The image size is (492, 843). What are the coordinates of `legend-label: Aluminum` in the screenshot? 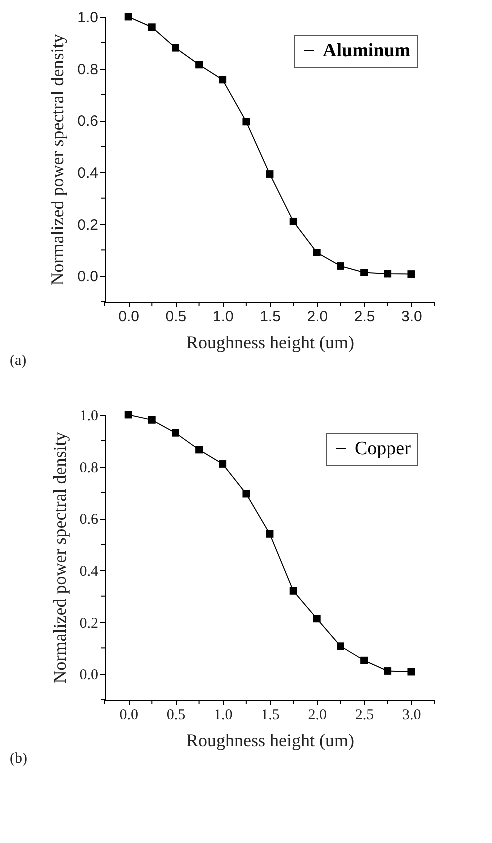 It's located at (367, 51).